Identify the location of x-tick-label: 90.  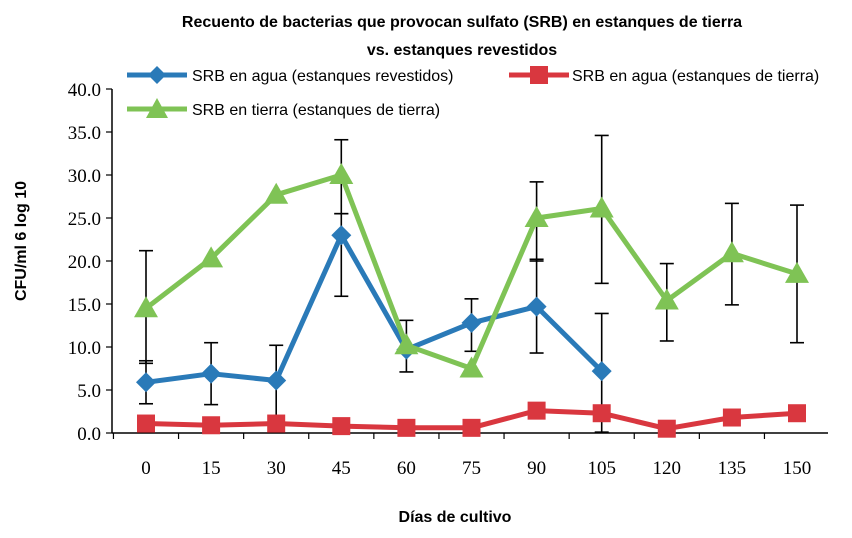
(536, 468).